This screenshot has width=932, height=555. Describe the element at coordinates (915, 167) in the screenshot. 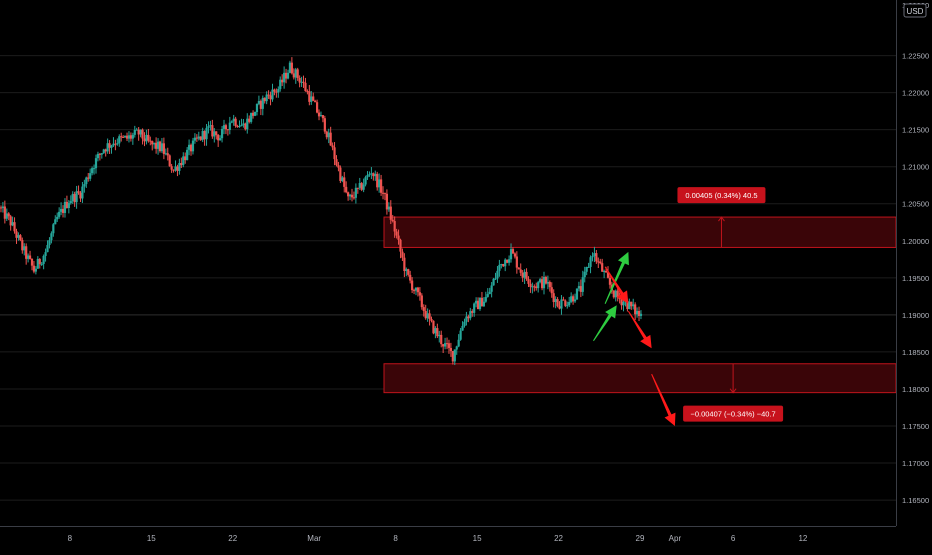

I see `y-tick-label: 1.21000` at that location.